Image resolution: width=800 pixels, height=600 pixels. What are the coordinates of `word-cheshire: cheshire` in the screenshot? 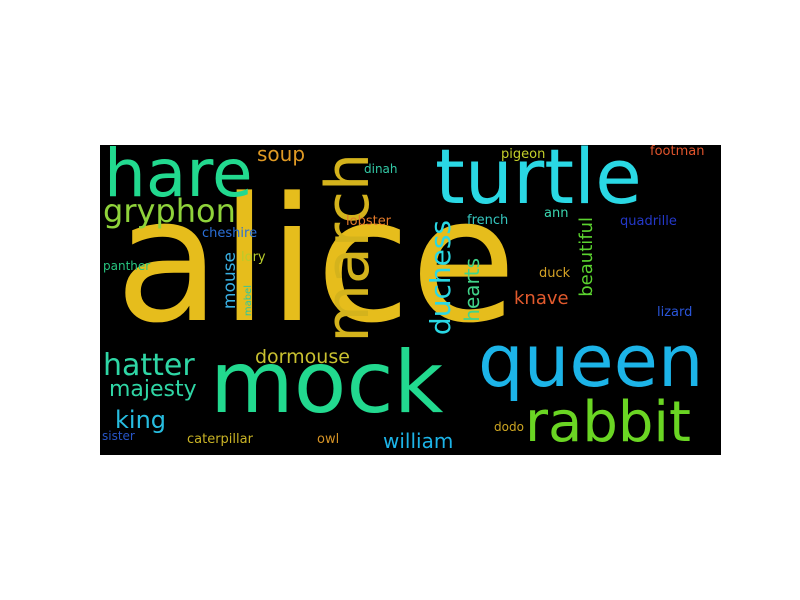 It's located at (230, 233).